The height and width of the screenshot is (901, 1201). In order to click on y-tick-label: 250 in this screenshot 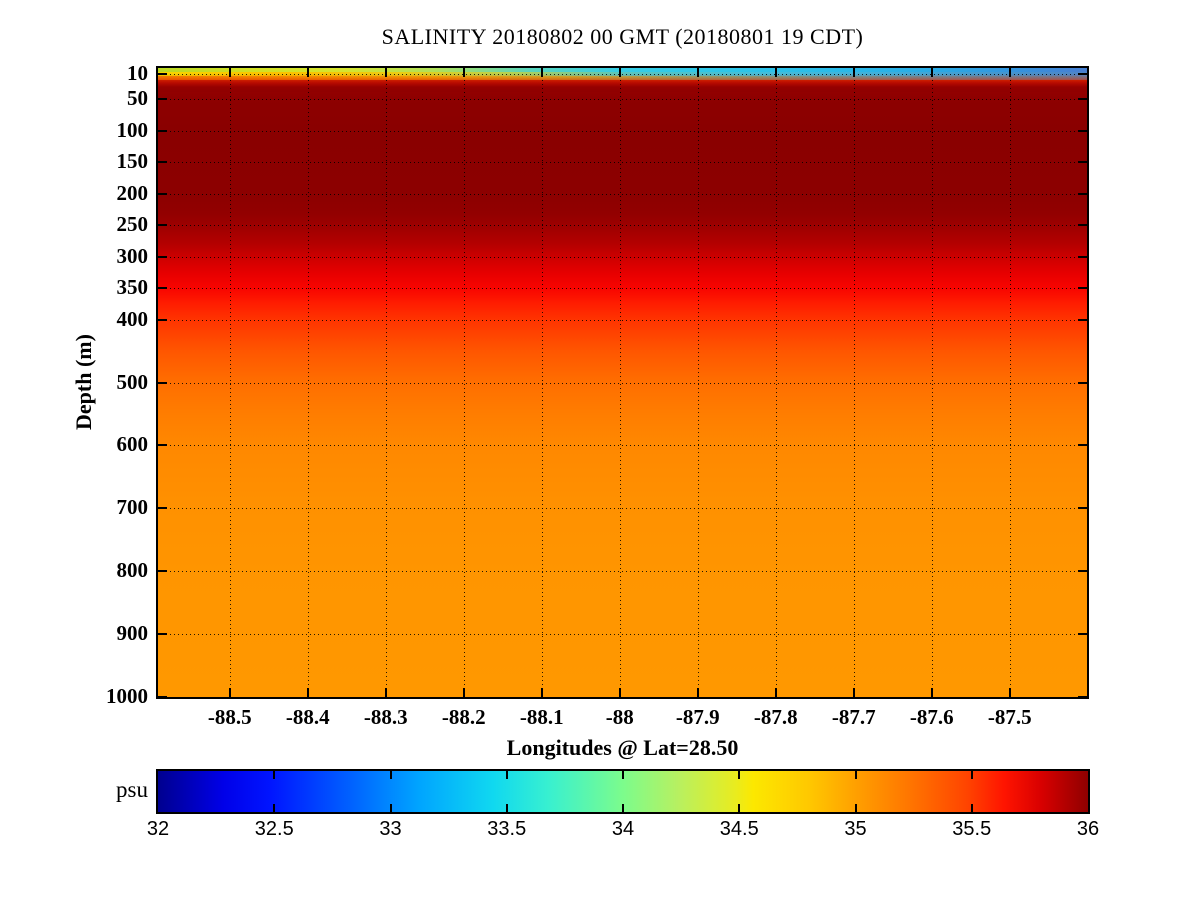, I will do `click(132, 224)`.